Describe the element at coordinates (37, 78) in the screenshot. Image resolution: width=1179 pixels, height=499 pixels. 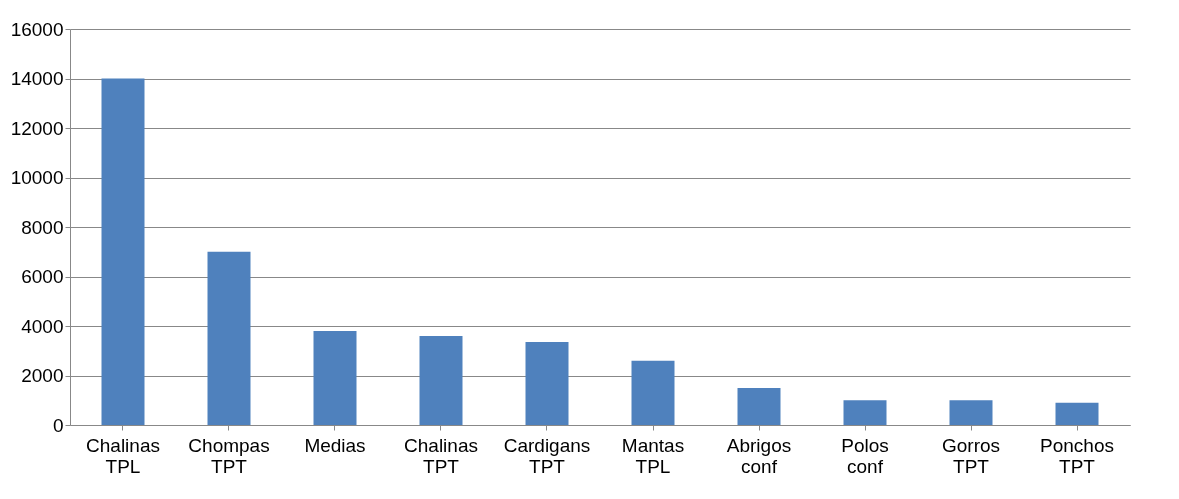
I see `y-tick-label: 14000` at that location.